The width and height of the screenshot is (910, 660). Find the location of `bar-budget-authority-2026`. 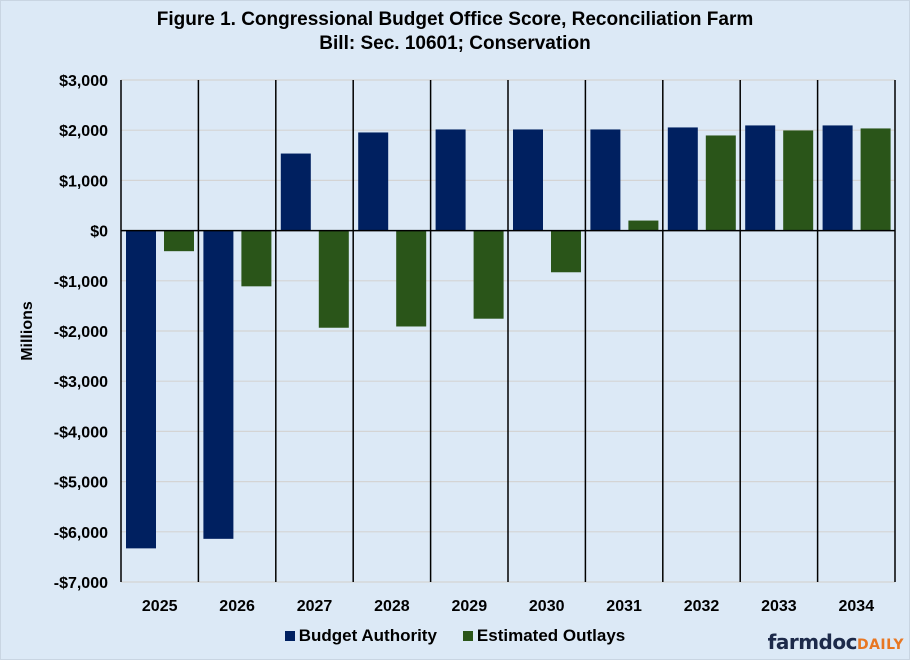

bar-budget-authority-2026 is located at coordinates (218, 384).